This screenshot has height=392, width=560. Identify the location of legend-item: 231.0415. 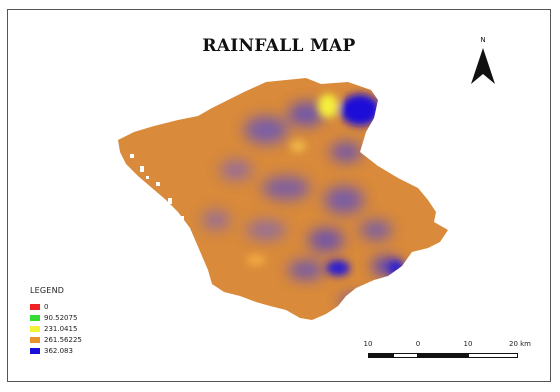
(56, 329).